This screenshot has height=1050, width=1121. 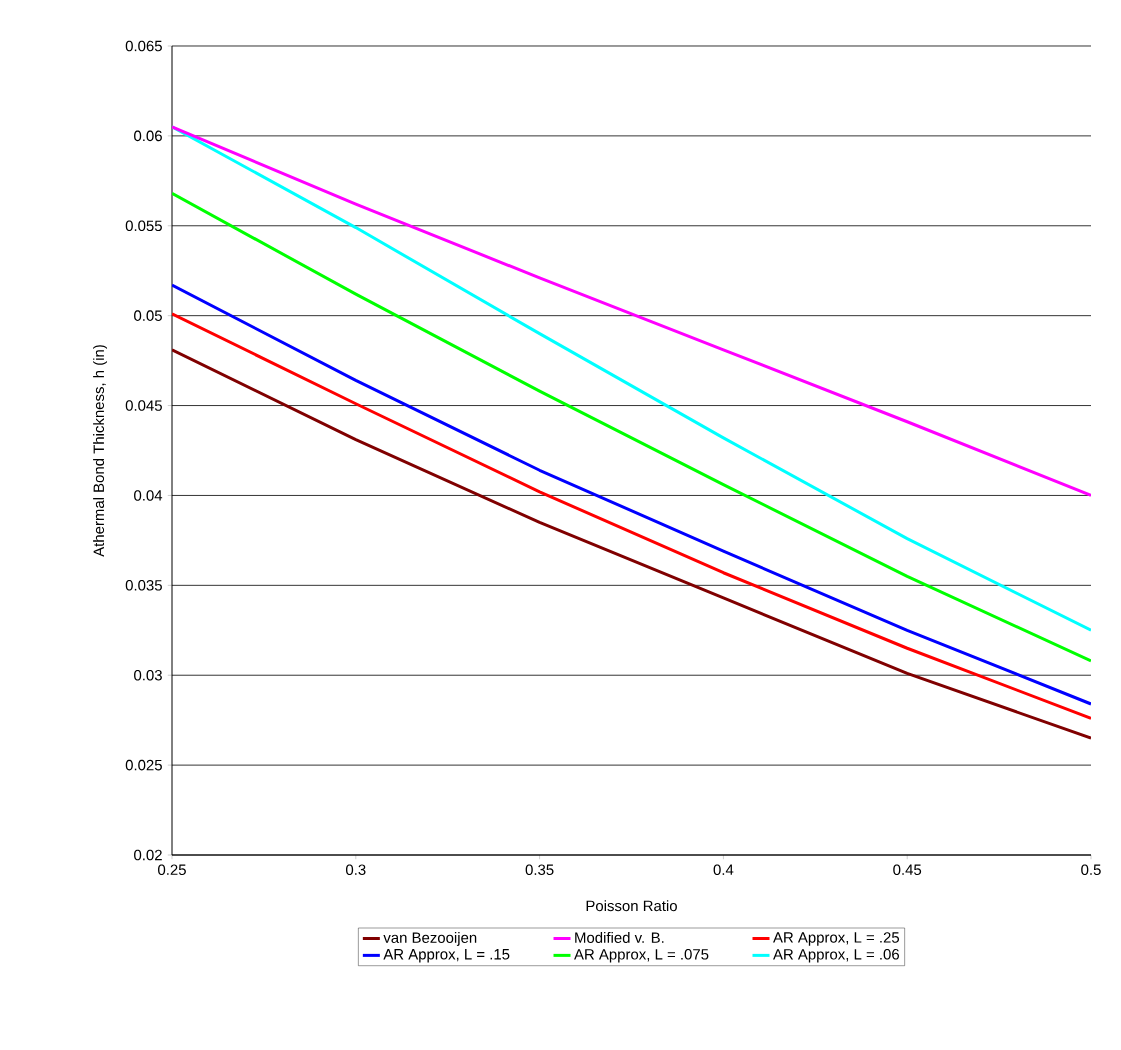 What do you see at coordinates (148, 855) in the screenshot?
I see `y-tick-label: 0.02` at bounding box center [148, 855].